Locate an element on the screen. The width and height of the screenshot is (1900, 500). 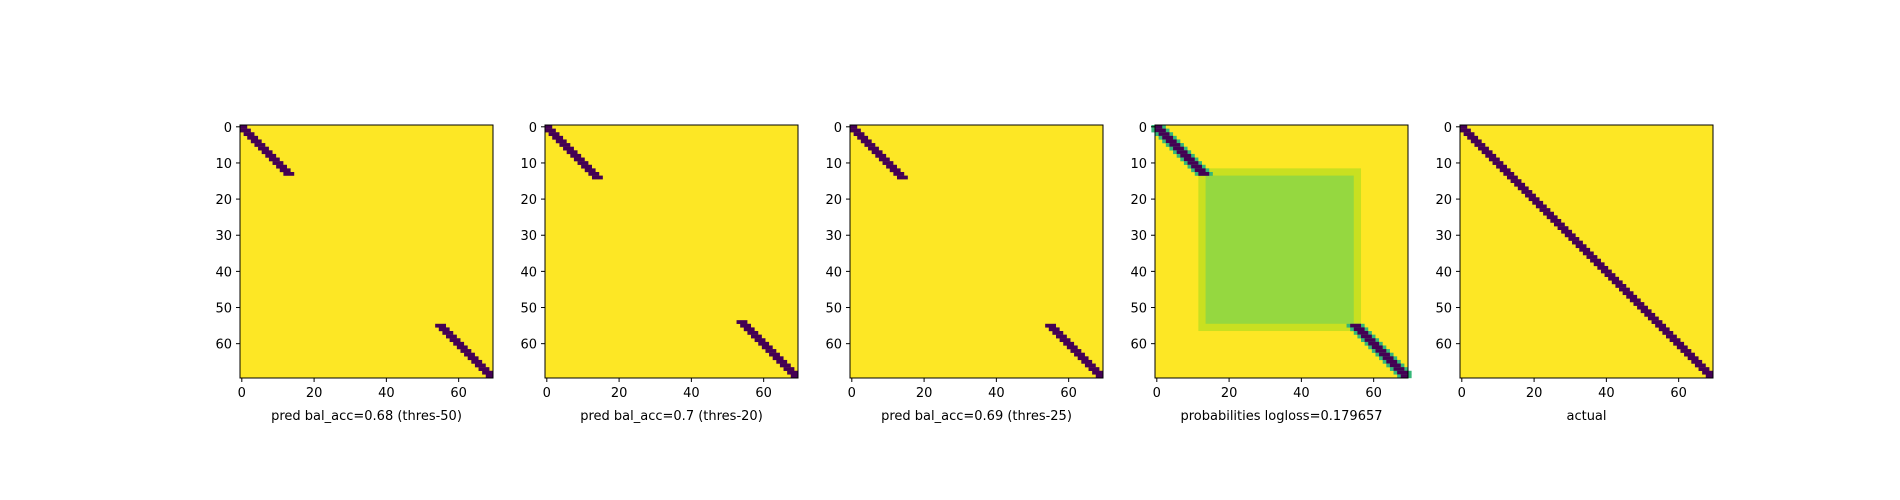
y-tick-label: 50 is located at coordinates (223, 309).